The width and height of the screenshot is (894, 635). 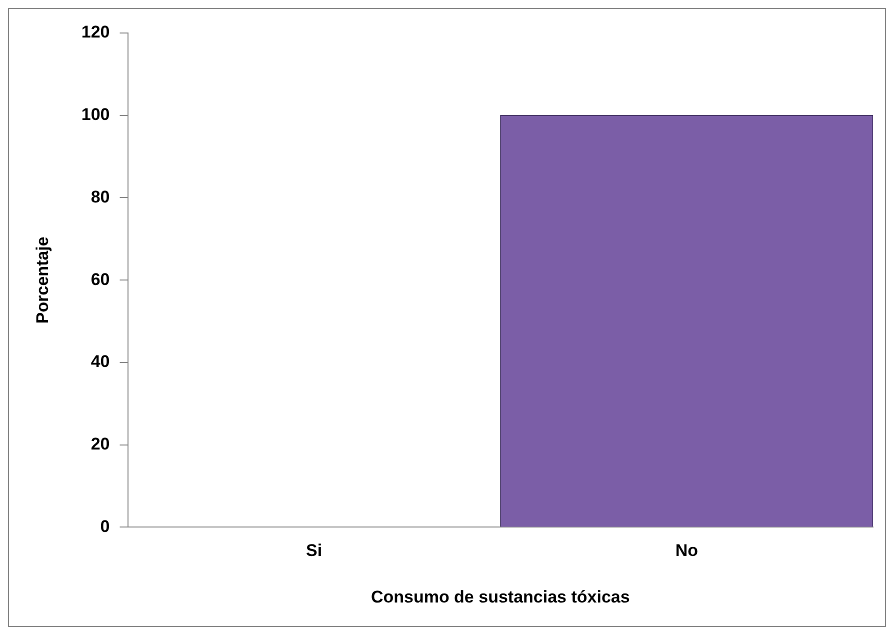 I want to click on y-axis-title: Porcentaje, so click(x=42, y=280).